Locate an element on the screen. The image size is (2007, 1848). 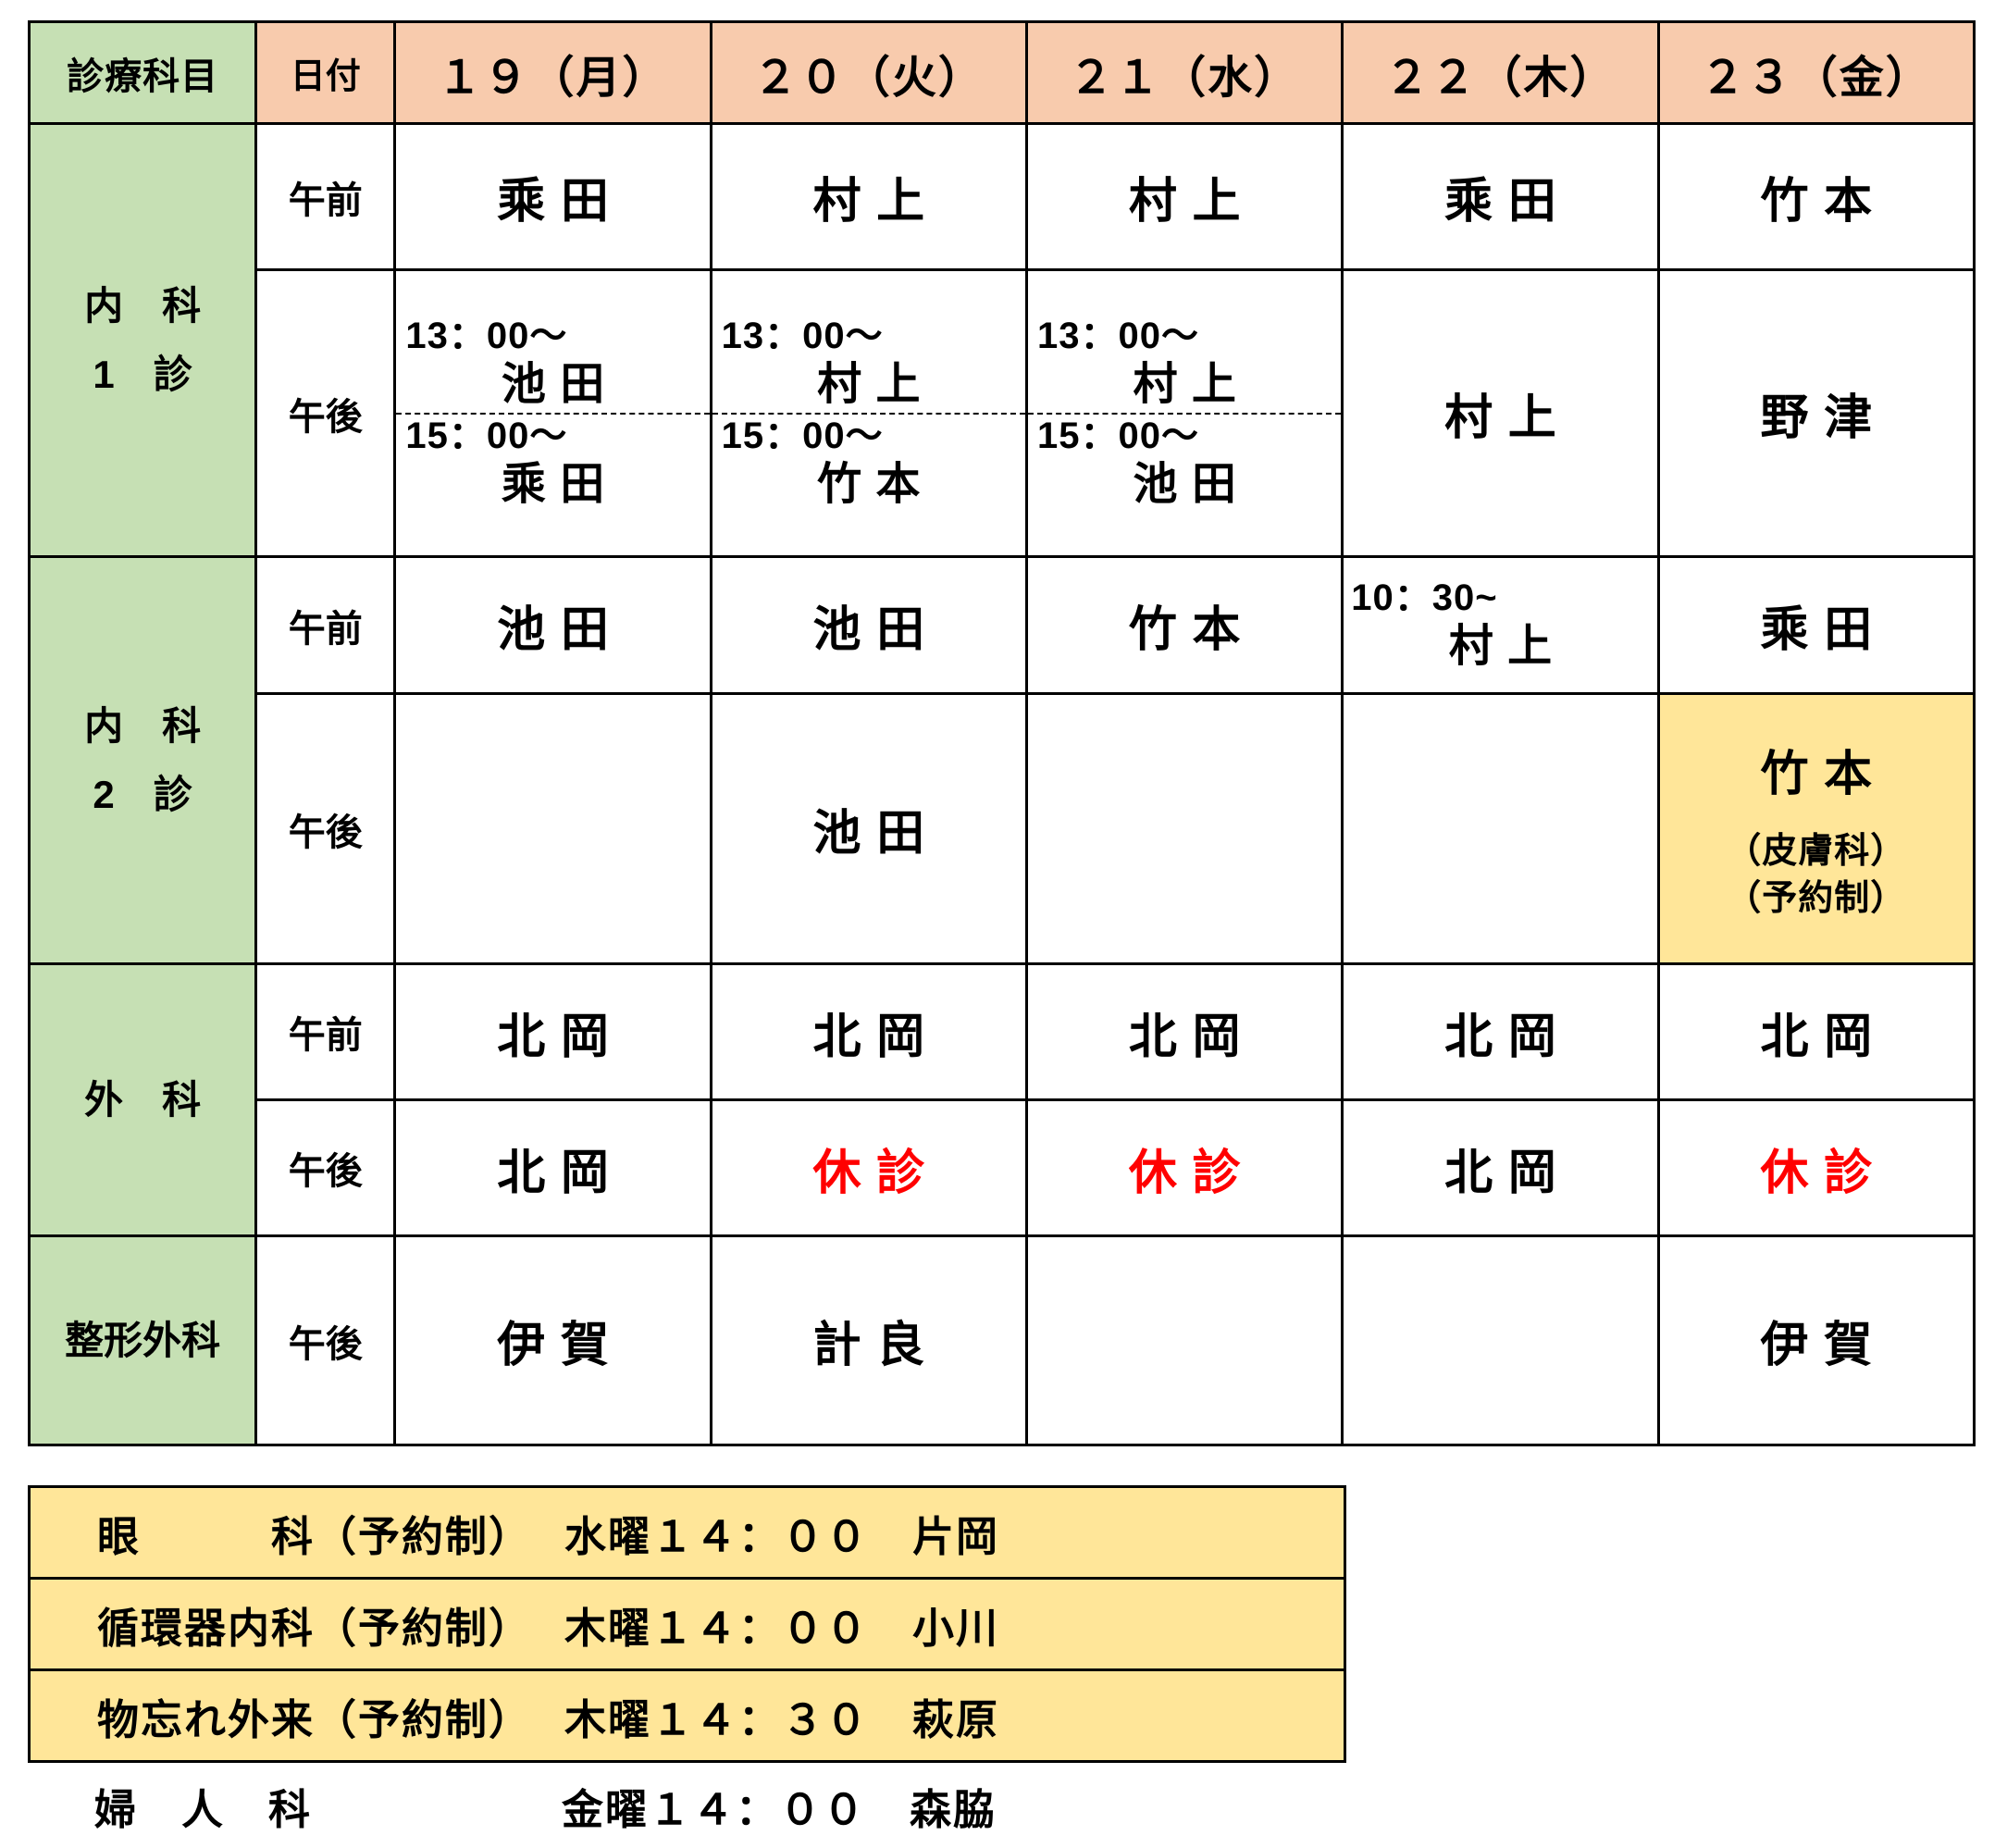
naika1-am-label: 午前 is located at coordinates (325, 196).